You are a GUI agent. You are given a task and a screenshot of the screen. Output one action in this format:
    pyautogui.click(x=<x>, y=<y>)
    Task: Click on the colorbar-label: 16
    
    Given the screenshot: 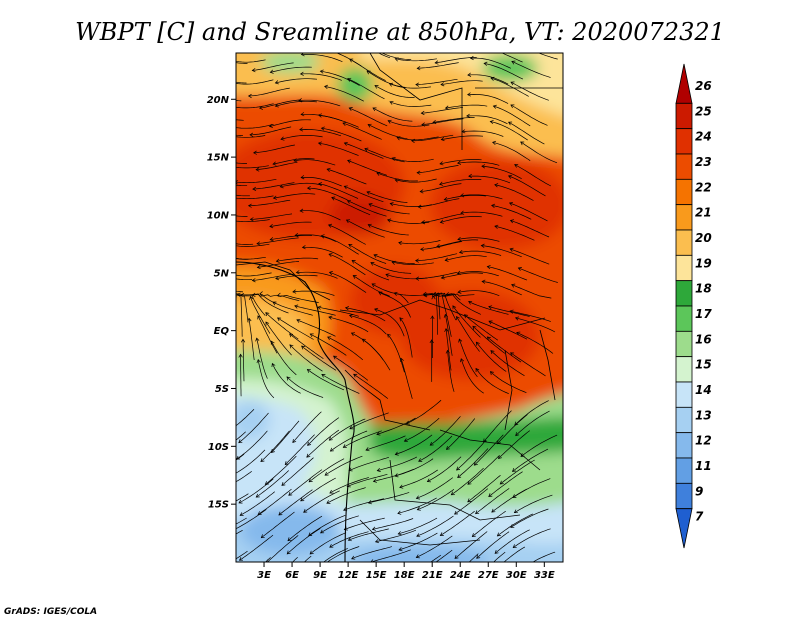 What is the action you would take?
    pyautogui.click(x=703, y=339)
    